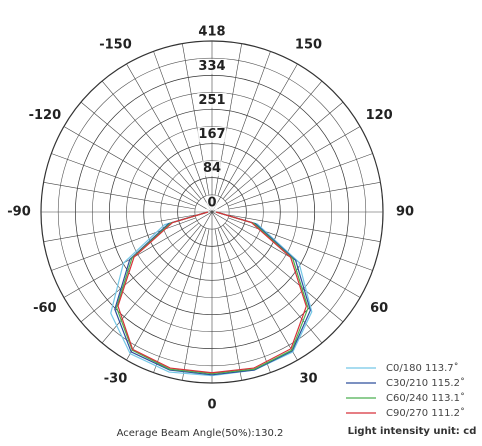 The image size is (482, 446). I want to click on legend-label: C60/240 113.1˚, so click(425, 398).